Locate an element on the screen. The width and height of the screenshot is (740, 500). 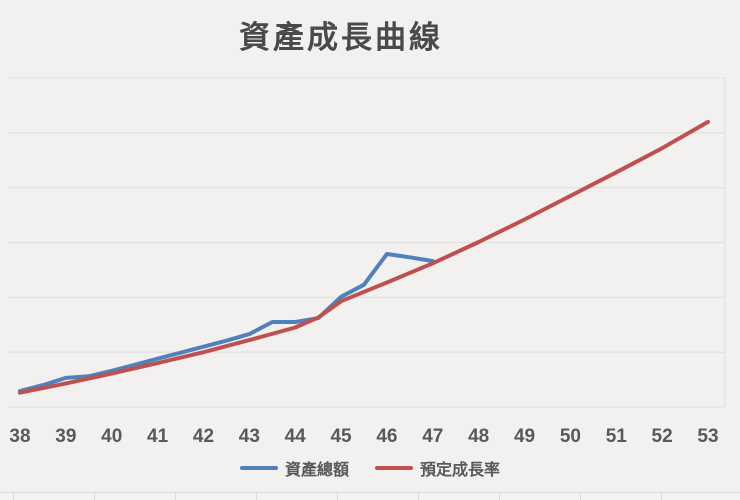
x-axis-label: 52 is located at coordinates (662, 436).